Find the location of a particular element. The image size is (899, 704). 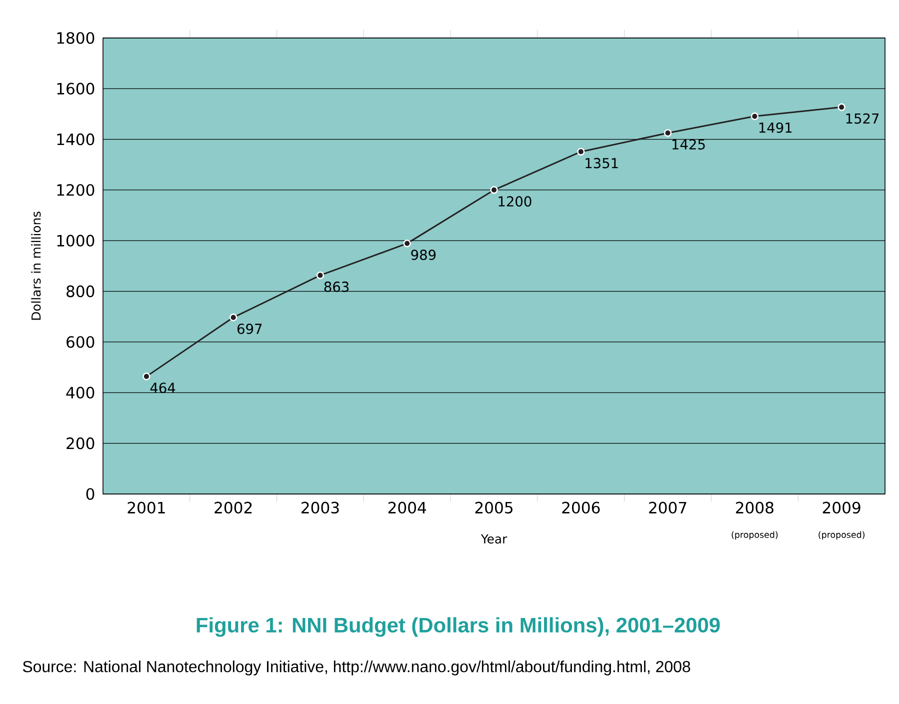

data-label: 1527 is located at coordinates (862, 118).